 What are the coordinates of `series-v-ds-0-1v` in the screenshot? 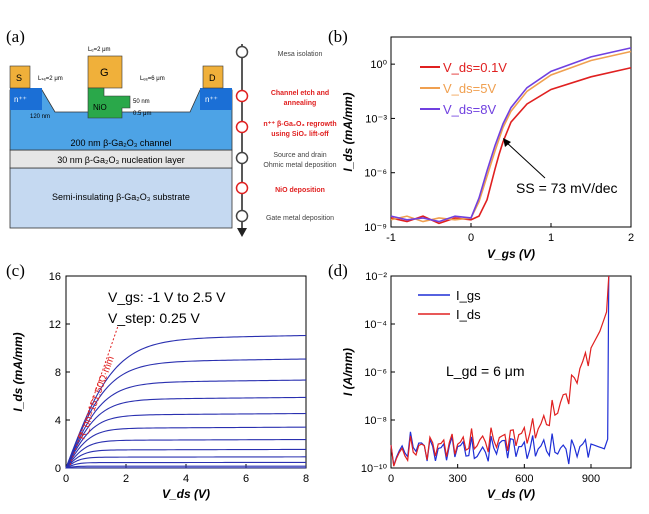 It's located at (511, 145).